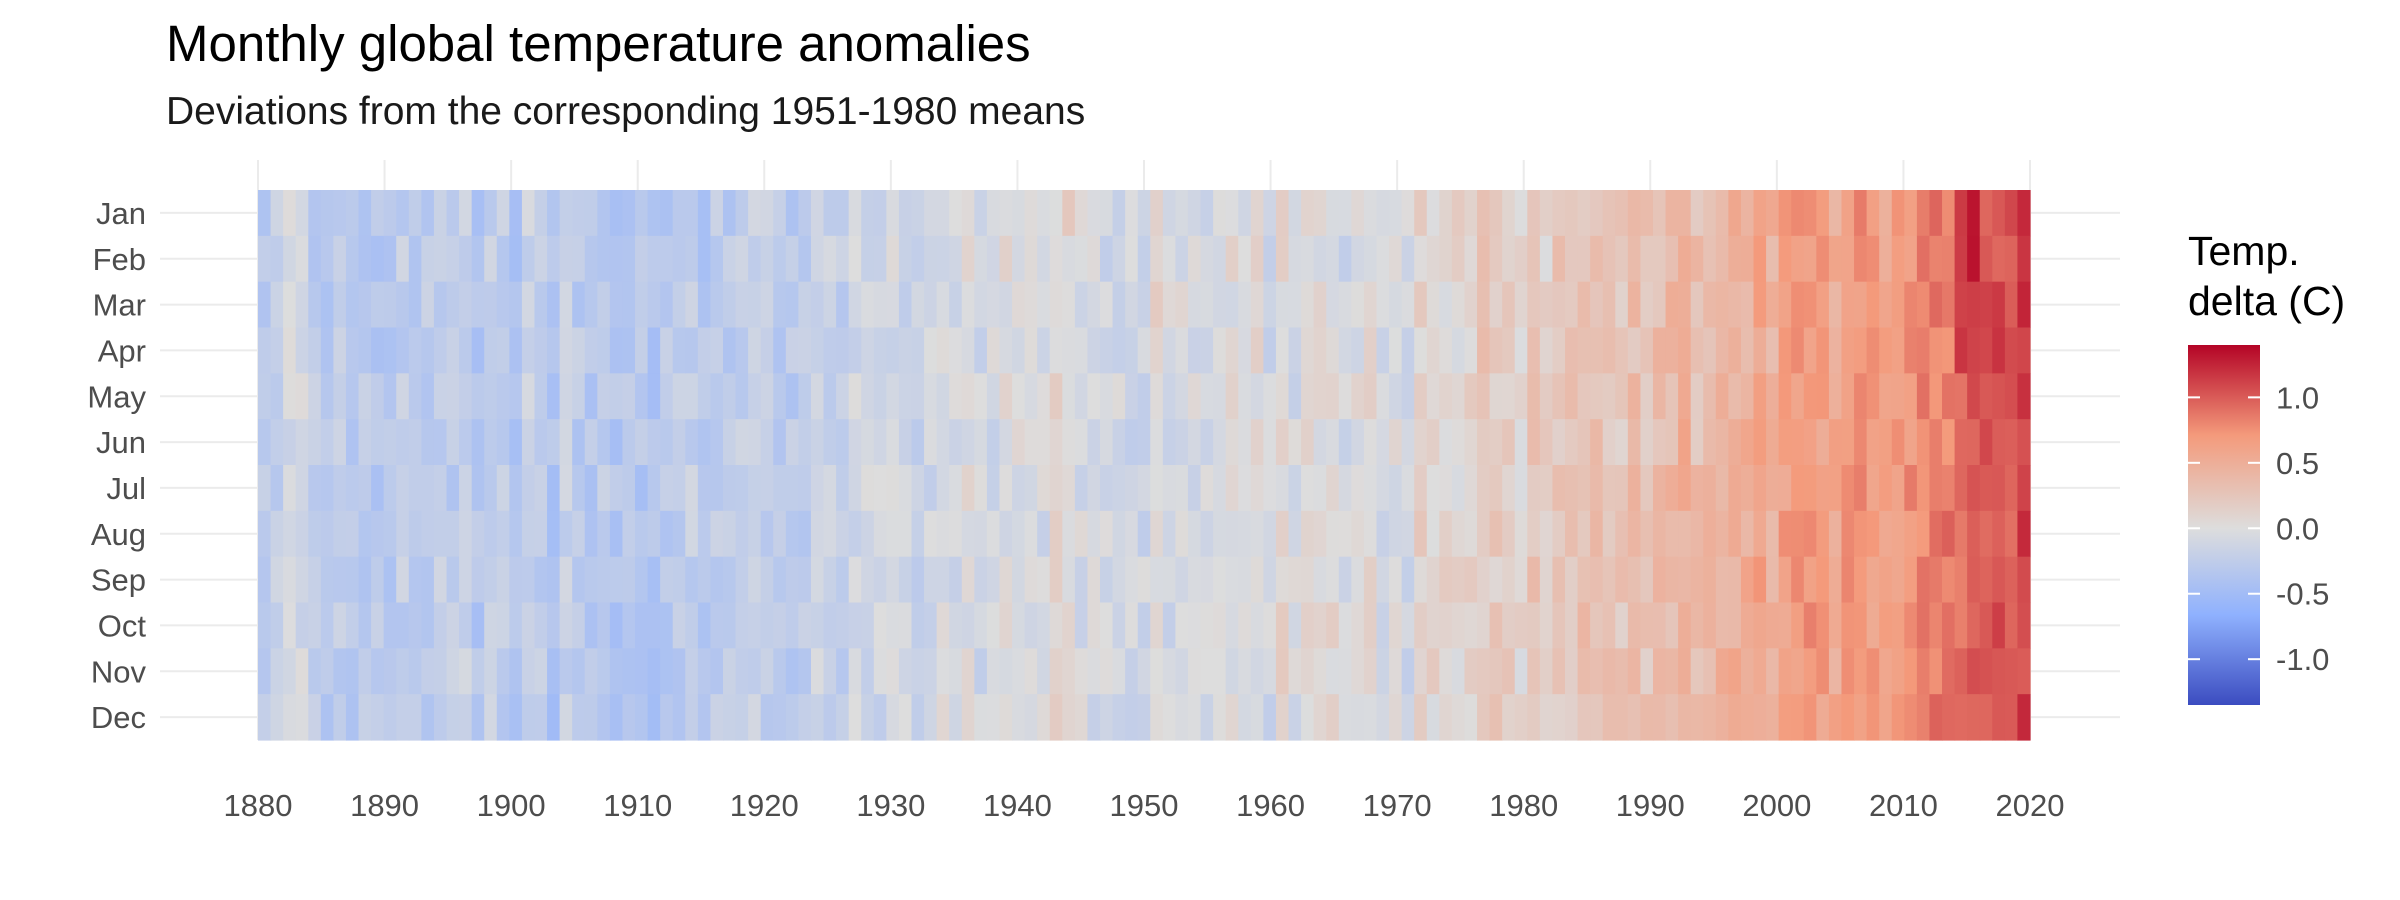 The image size is (2400, 900). I want to click on x-tick-label: 2020, so click(2030, 805).